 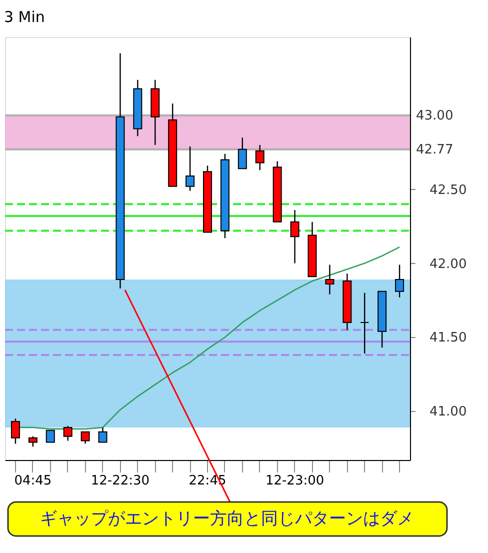 I want to click on y-tick-label: 41.00, so click(x=448, y=412).